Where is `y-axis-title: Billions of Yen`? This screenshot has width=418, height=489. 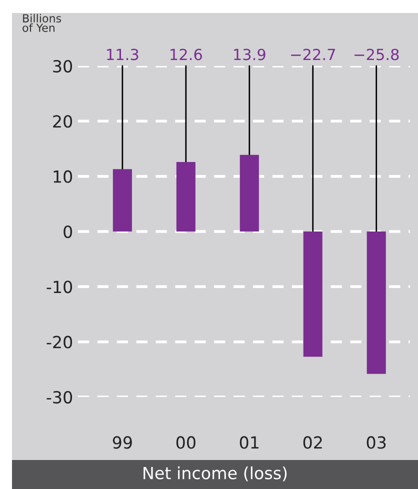
y-axis-title: Billions of Yen is located at coordinates (42, 23).